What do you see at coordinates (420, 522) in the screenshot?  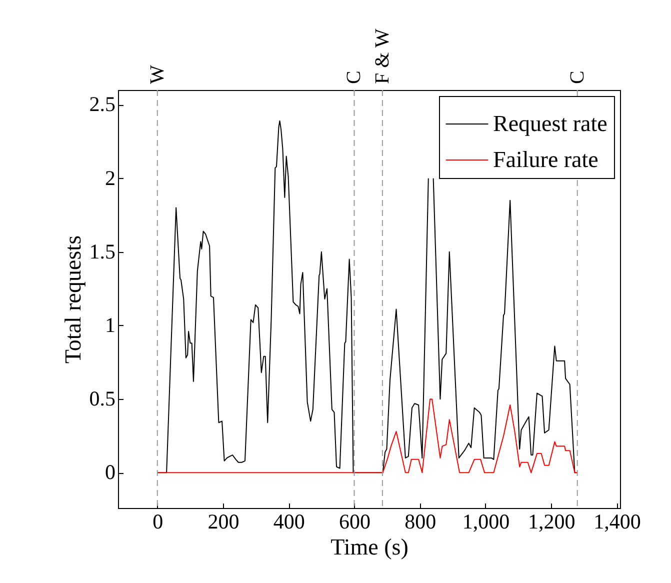 I see `x-tick-label: 800` at bounding box center [420, 522].